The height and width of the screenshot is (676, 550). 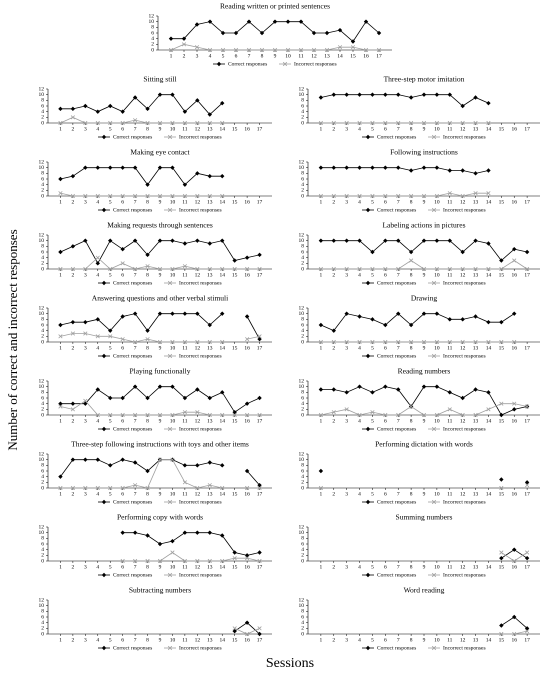 I want to click on x-tick-label: 13, so click(x=210, y=567).